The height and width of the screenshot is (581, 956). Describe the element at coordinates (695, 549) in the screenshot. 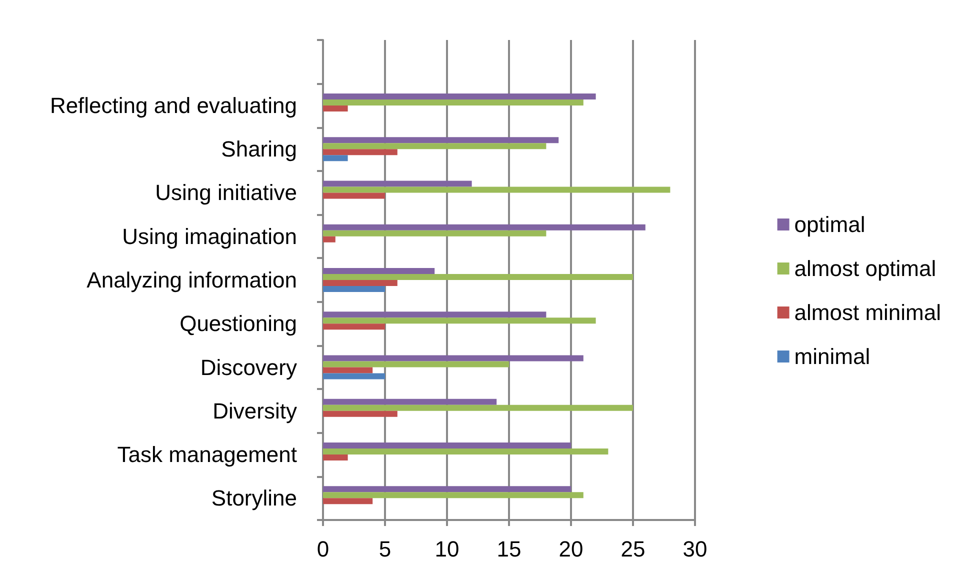

I see `x-tick-label: 30` at that location.